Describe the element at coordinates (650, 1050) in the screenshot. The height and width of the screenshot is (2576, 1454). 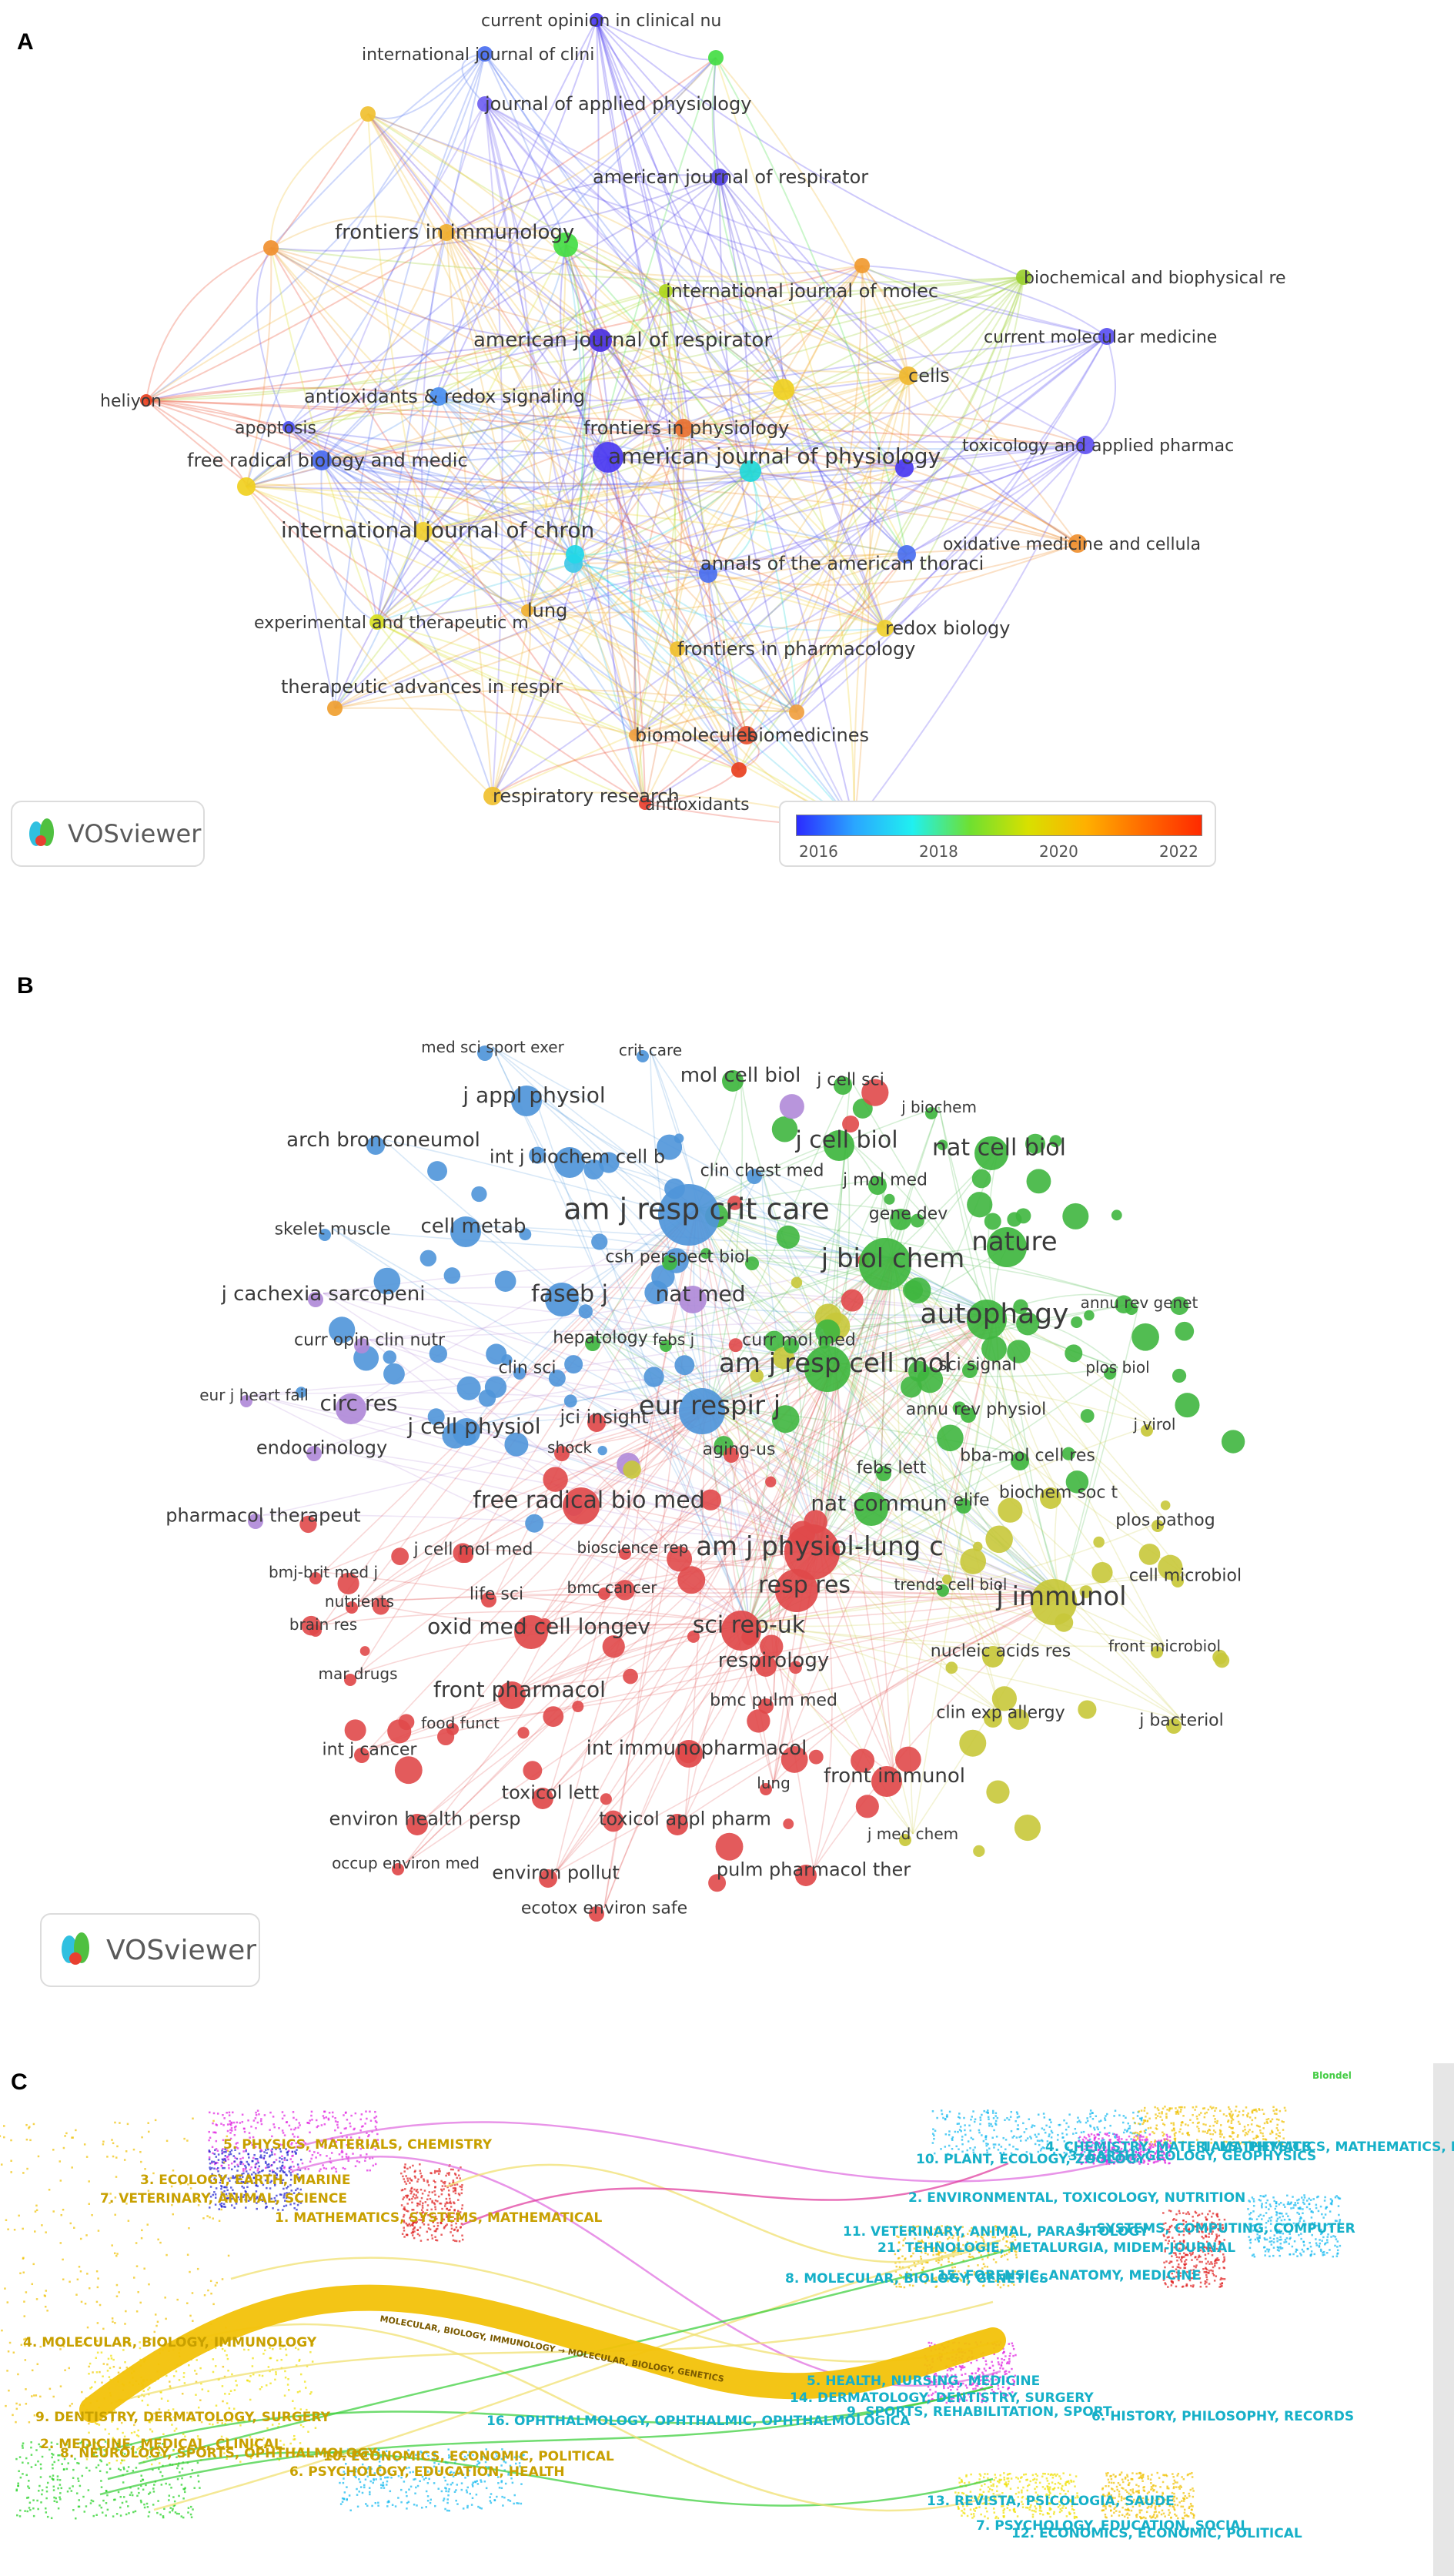
I see `journal-label: crit care` at that location.